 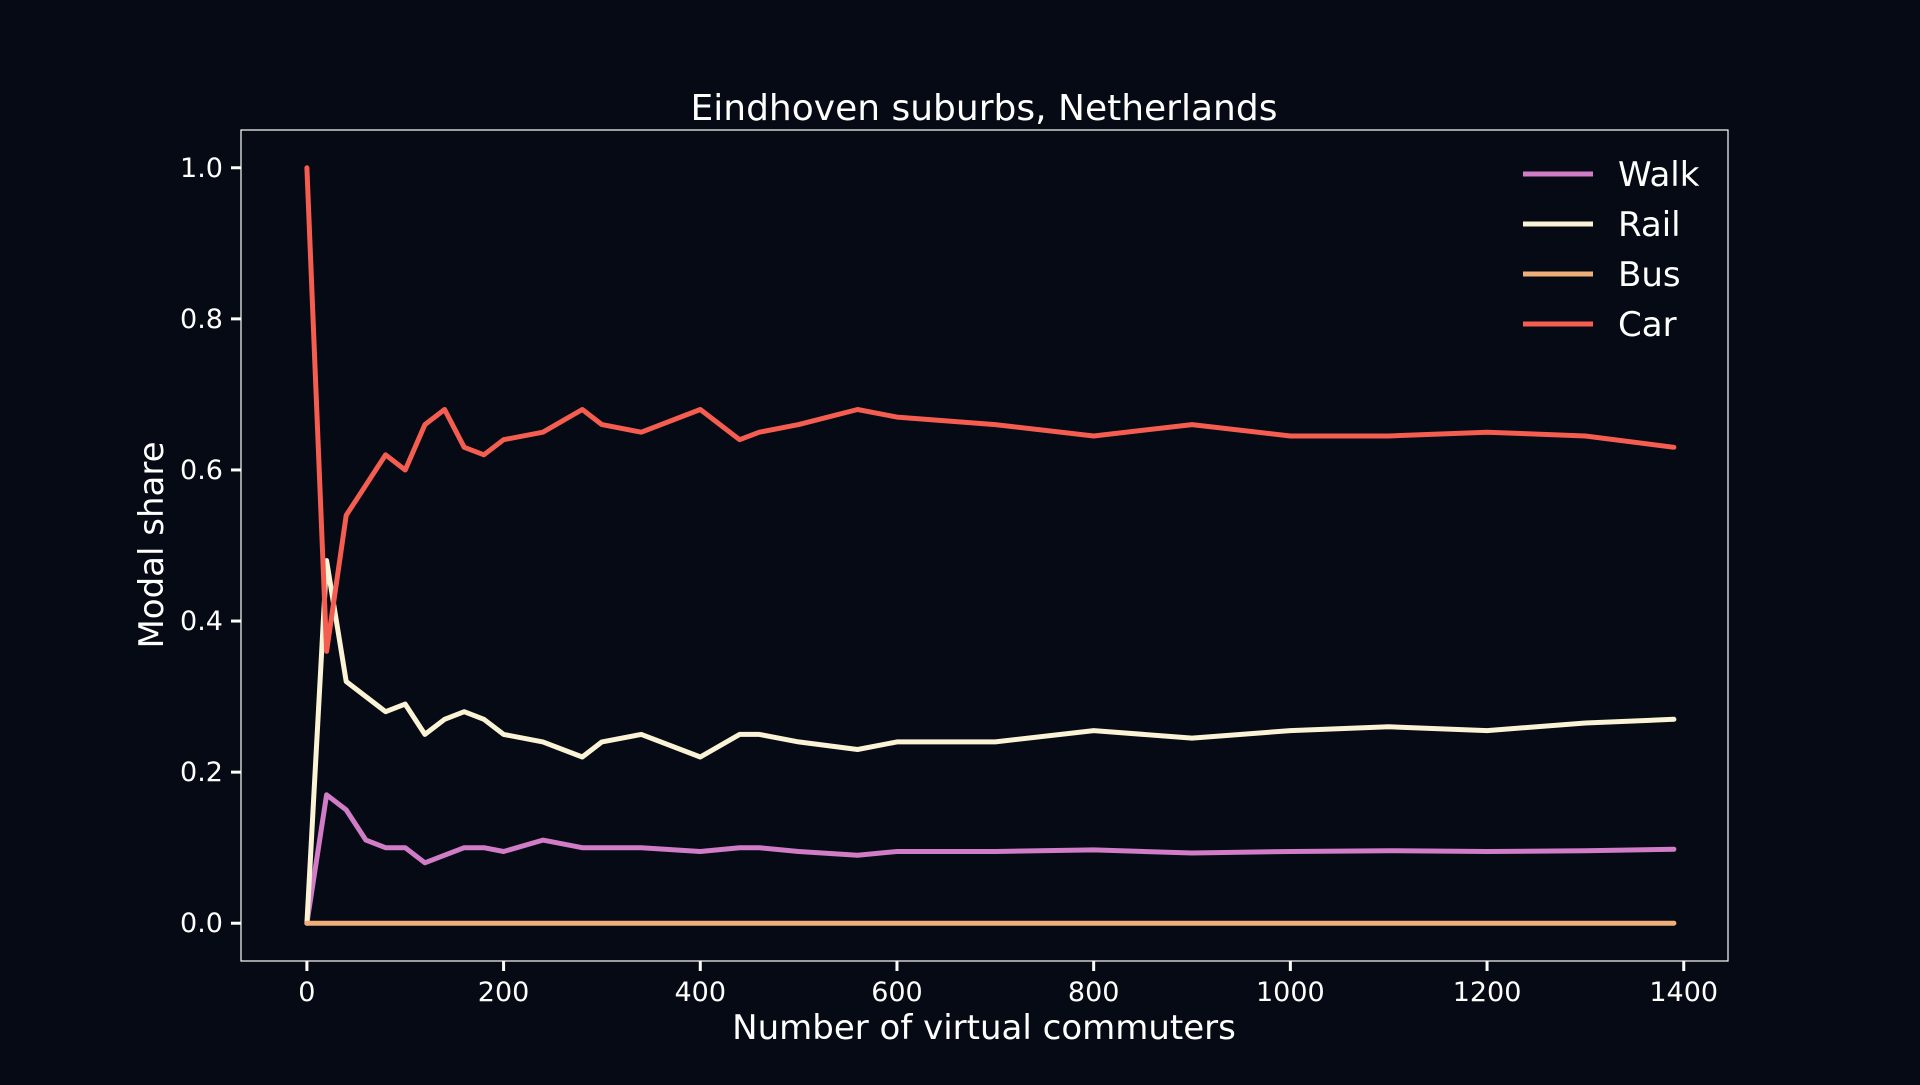 What do you see at coordinates (201, 621) in the screenshot?
I see `y-tick-label: 0.4` at bounding box center [201, 621].